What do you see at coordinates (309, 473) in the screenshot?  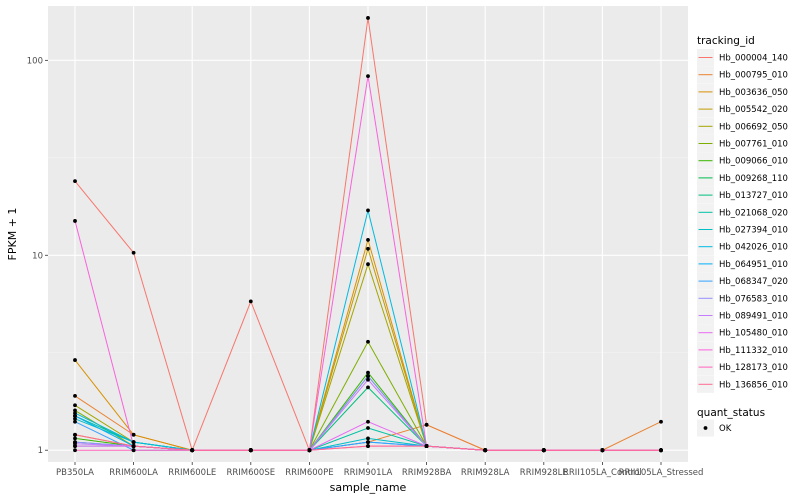 I see `x-tick-label: RRIM600PE` at bounding box center [309, 473].